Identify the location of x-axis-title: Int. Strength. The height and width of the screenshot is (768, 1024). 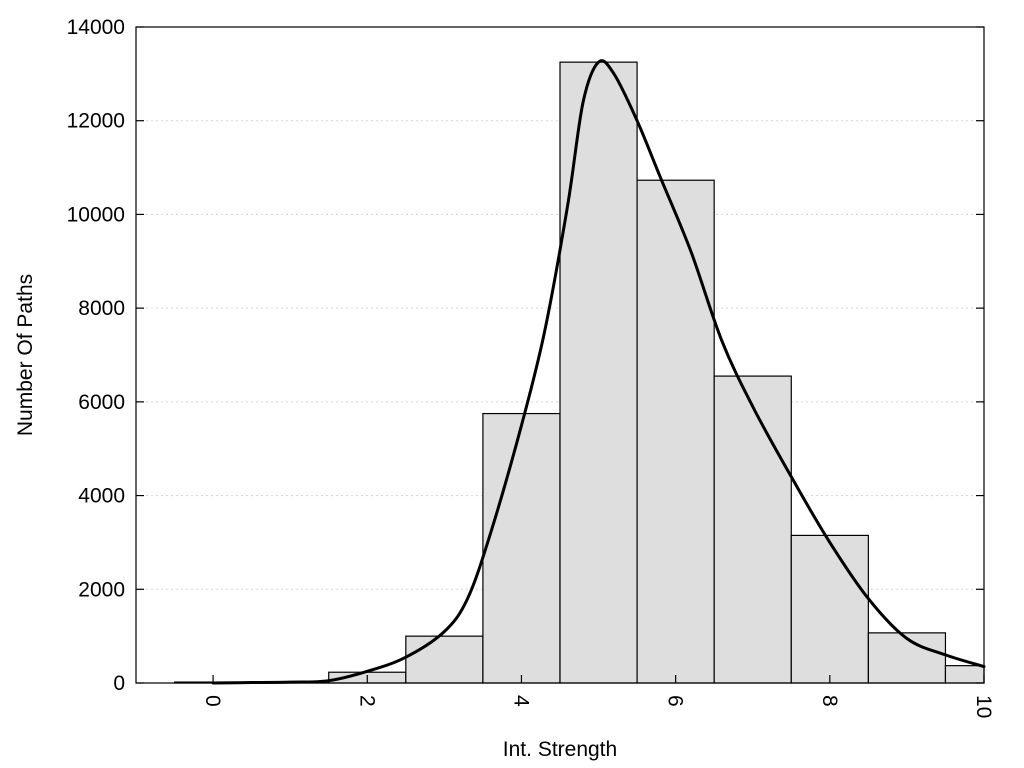
(560, 749).